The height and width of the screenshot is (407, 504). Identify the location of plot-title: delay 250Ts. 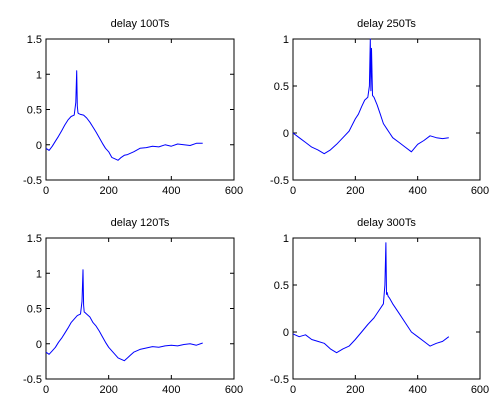
(386, 24).